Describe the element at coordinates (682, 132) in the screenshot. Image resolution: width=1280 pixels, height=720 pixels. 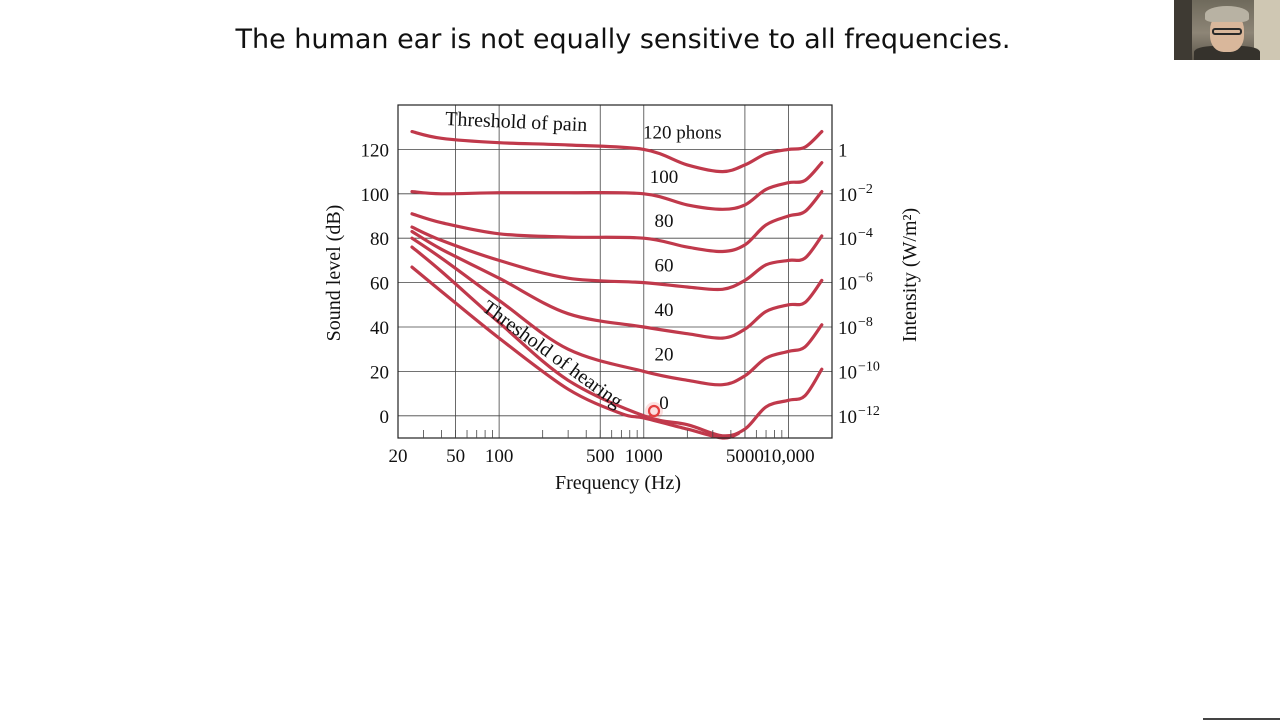
I see `curve-label: 120 phons` at that location.